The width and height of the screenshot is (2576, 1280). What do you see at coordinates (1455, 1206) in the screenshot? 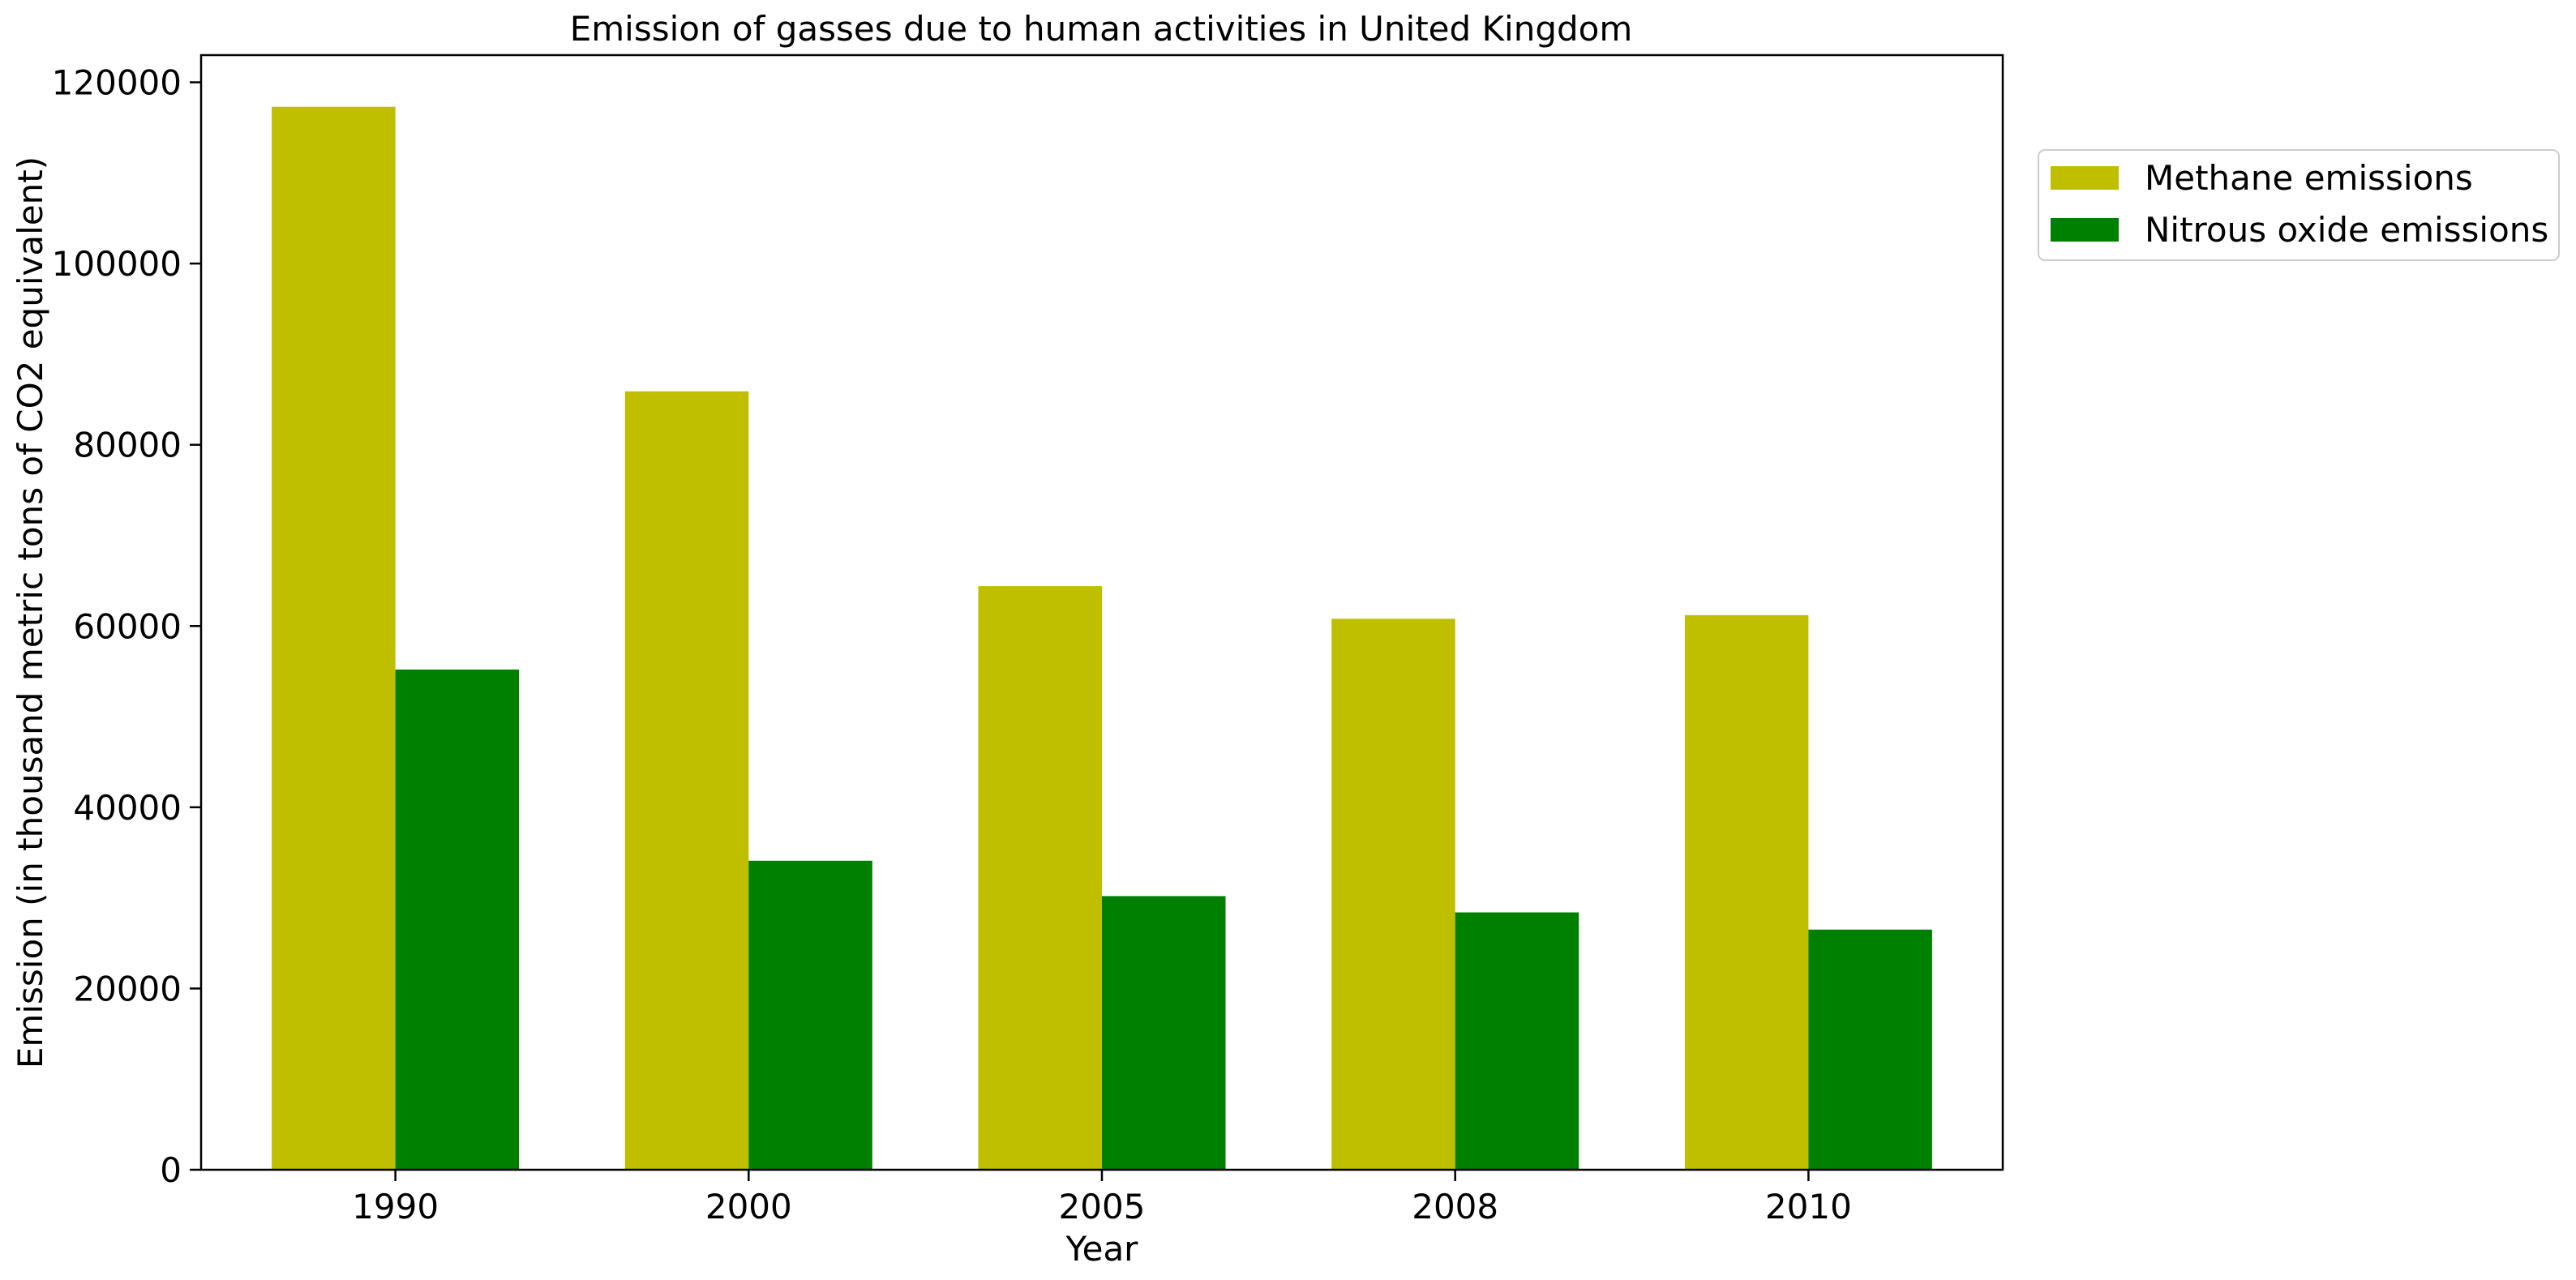
I see `x-tick-label: 2008` at bounding box center [1455, 1206].